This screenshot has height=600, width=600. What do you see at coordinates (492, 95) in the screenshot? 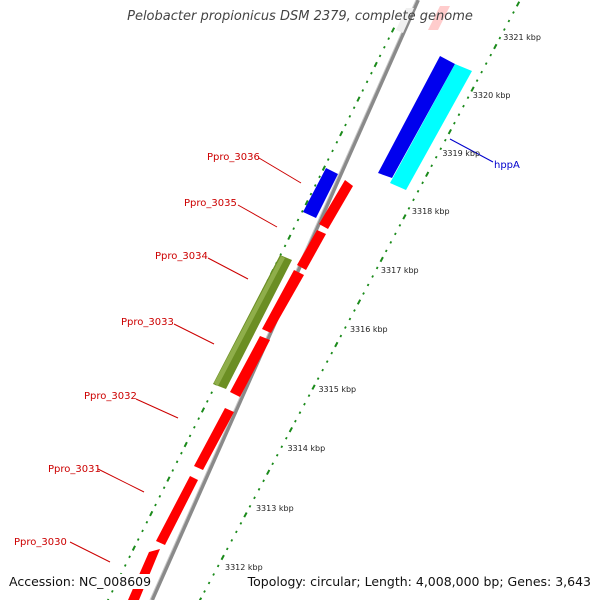
I see `scale-label: 3320 kbp` at bounding box center [492, 95].